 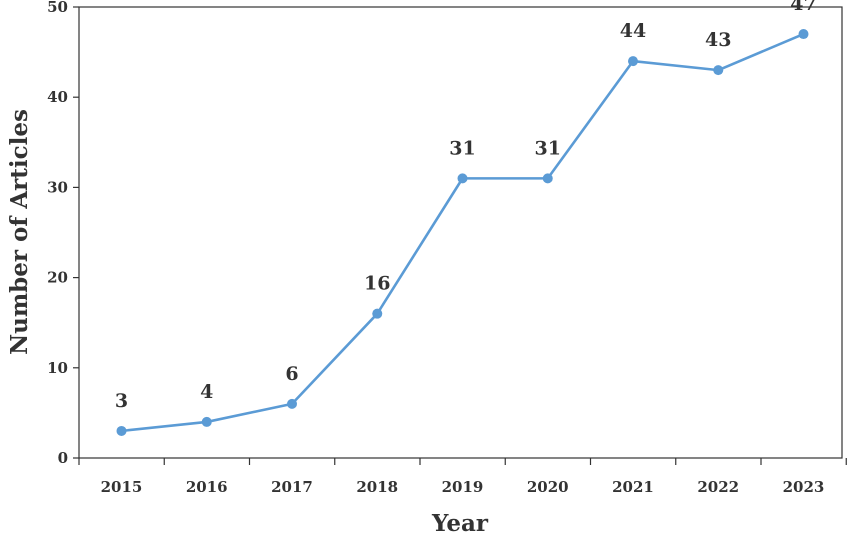 What do you see at coordinates (206, 392) in the screenshot?
I see `data-label: 4` at bounding box center [206, 392].